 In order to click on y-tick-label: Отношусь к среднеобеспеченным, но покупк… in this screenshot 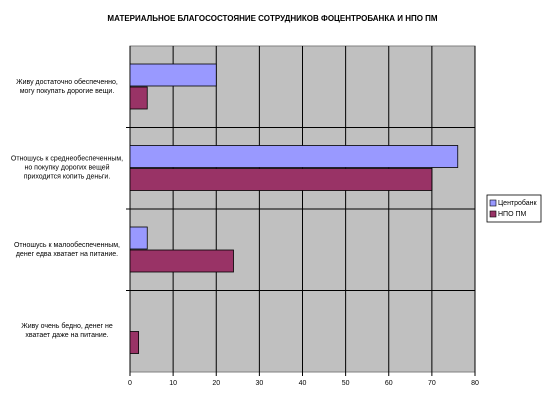, I will do `click(67, 168)`.